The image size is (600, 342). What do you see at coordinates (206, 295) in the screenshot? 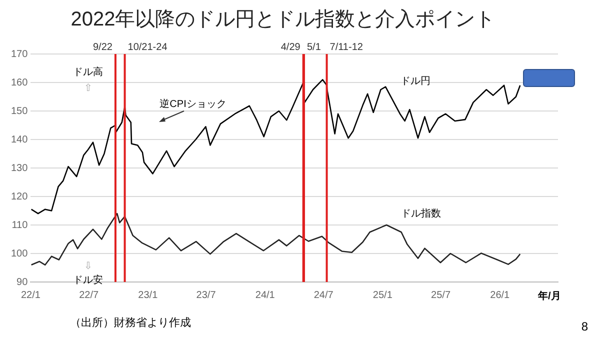
I see `x-tick-label: 23/7` at bounding box center [206, 295].